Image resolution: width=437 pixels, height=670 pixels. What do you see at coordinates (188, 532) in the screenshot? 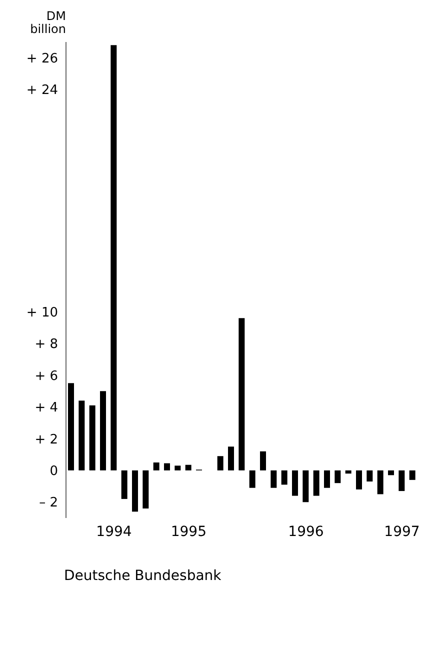
I see `x-tick-label: 1995` at bounding box center [188, 532].